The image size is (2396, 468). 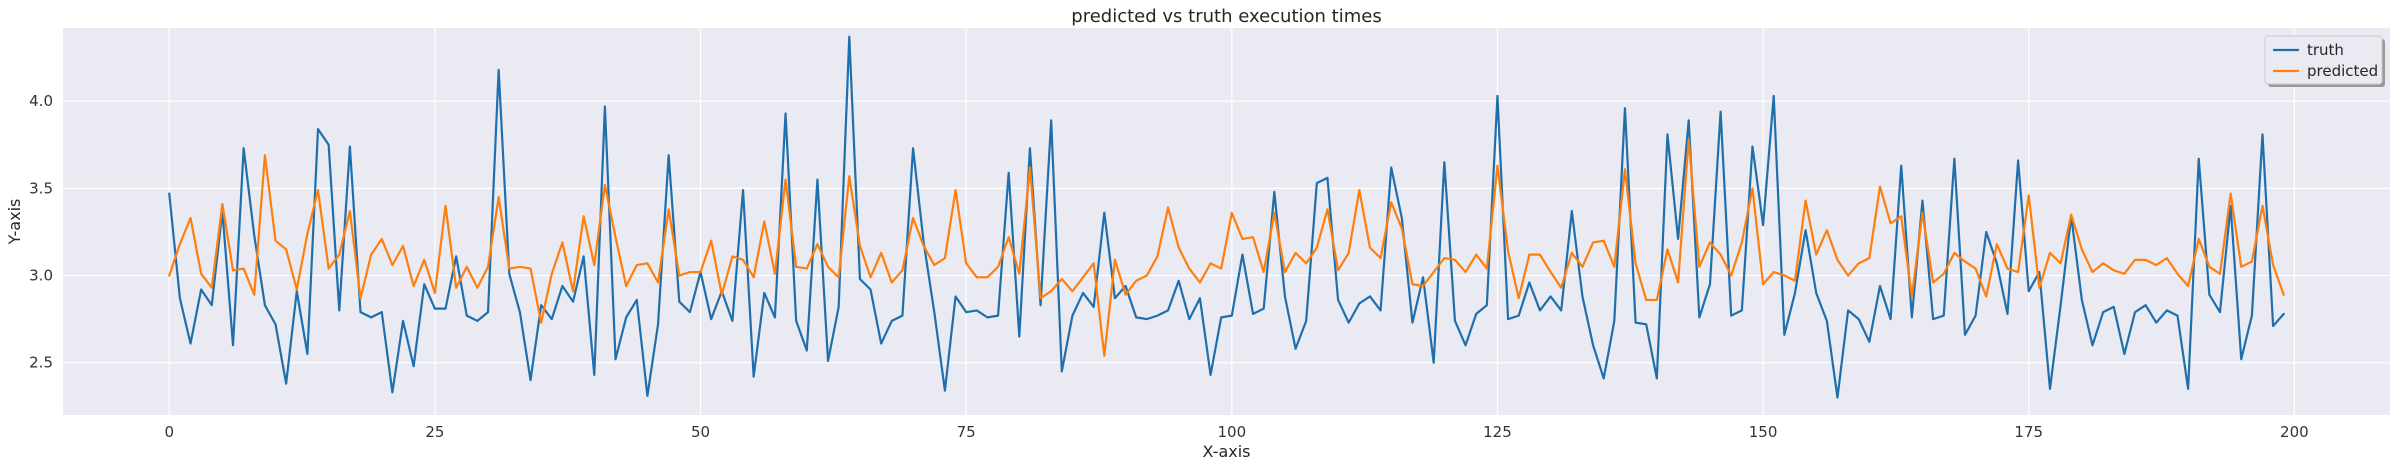 I want to click on legend-label-predicted: predicted, so click(x=2342, y=71).